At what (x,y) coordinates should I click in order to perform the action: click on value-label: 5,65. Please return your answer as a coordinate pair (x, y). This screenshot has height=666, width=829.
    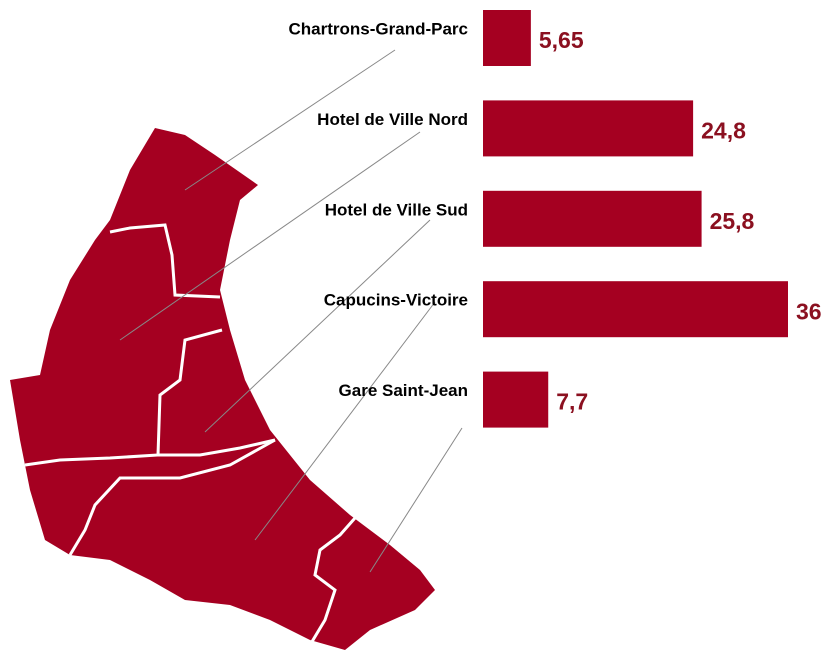
    Looking at the image, I should click on (561, 40).